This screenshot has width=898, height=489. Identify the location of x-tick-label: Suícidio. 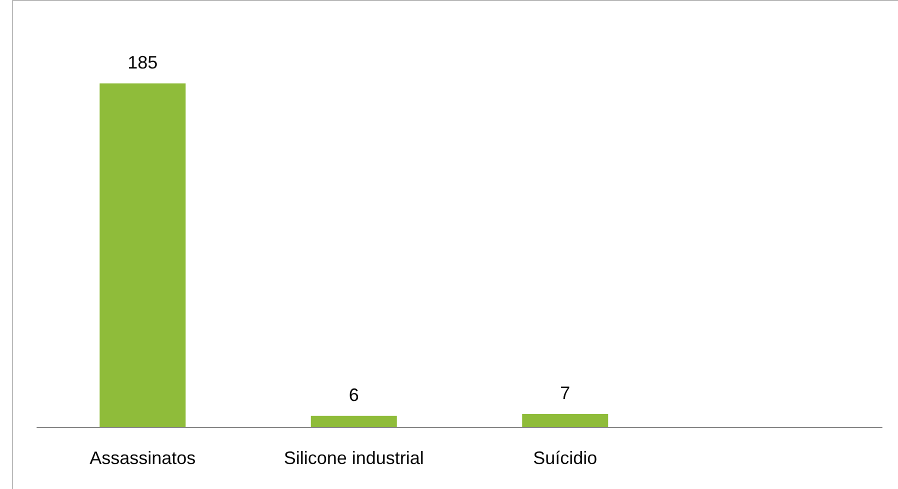
(565, 458).